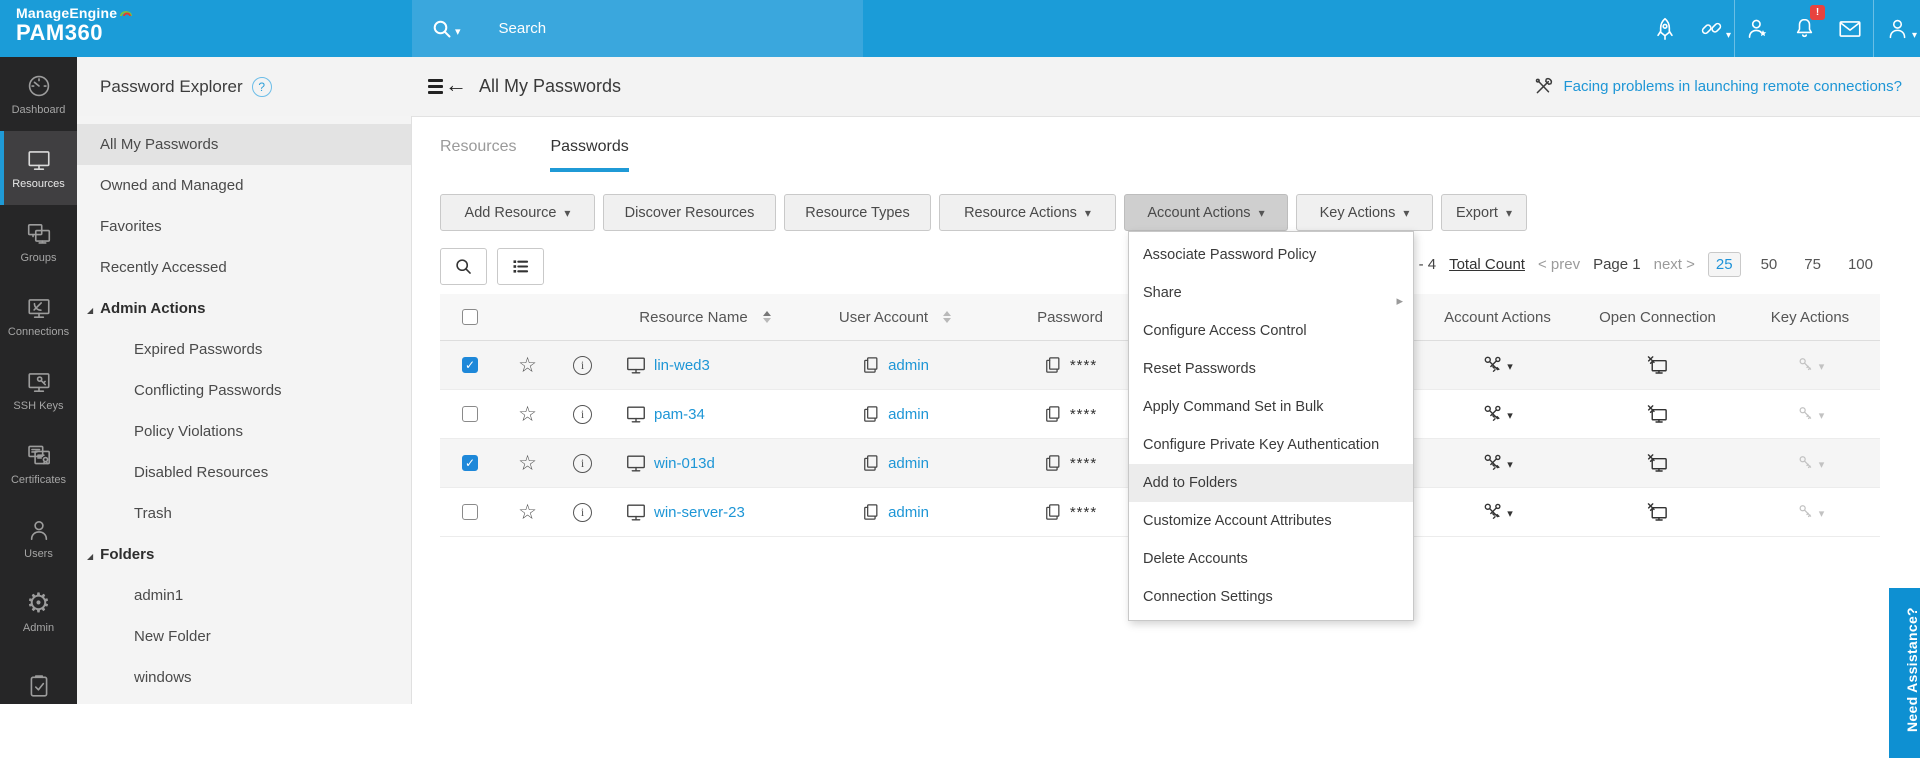 The width and height of the screenshot is (1920, 758). I want to click on explorer-item-favorites: Favorites, so click(131, 226).